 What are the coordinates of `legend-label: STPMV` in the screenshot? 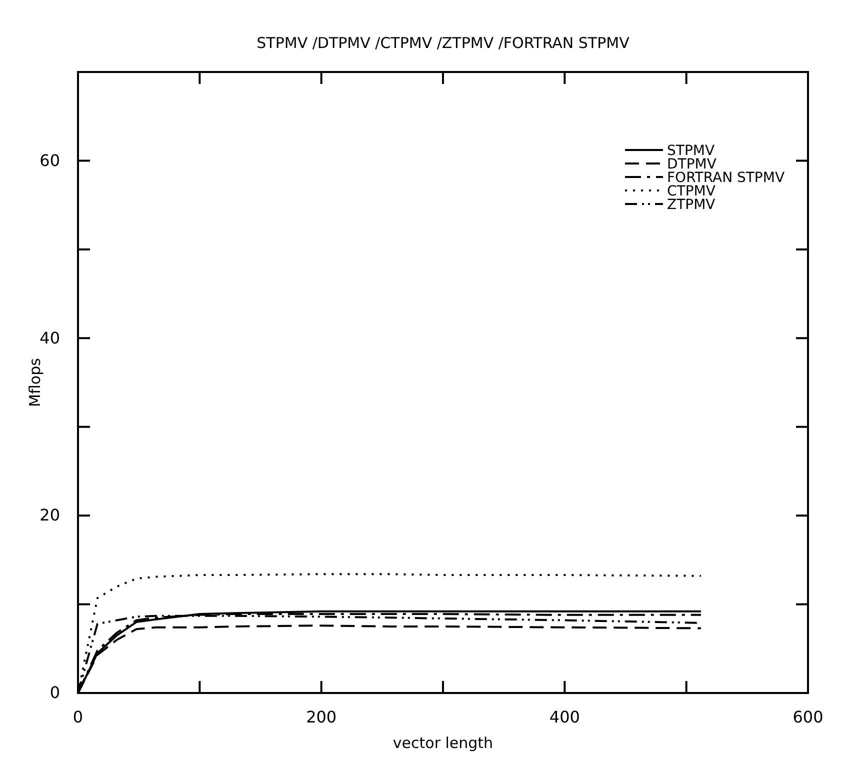 It's located at (691, 151).